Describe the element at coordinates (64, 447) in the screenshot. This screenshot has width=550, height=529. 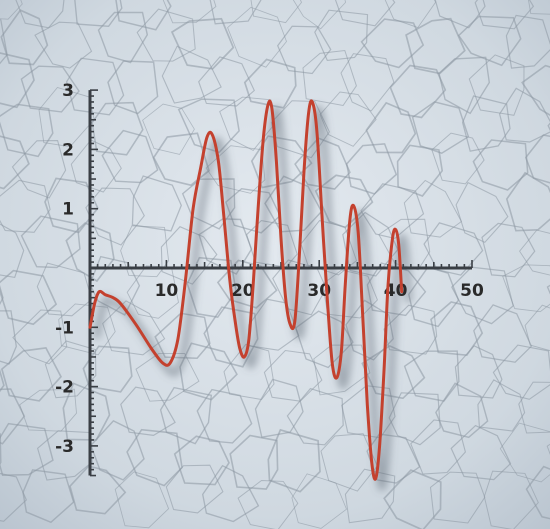
I see `y-tick-label: -3` at that location.